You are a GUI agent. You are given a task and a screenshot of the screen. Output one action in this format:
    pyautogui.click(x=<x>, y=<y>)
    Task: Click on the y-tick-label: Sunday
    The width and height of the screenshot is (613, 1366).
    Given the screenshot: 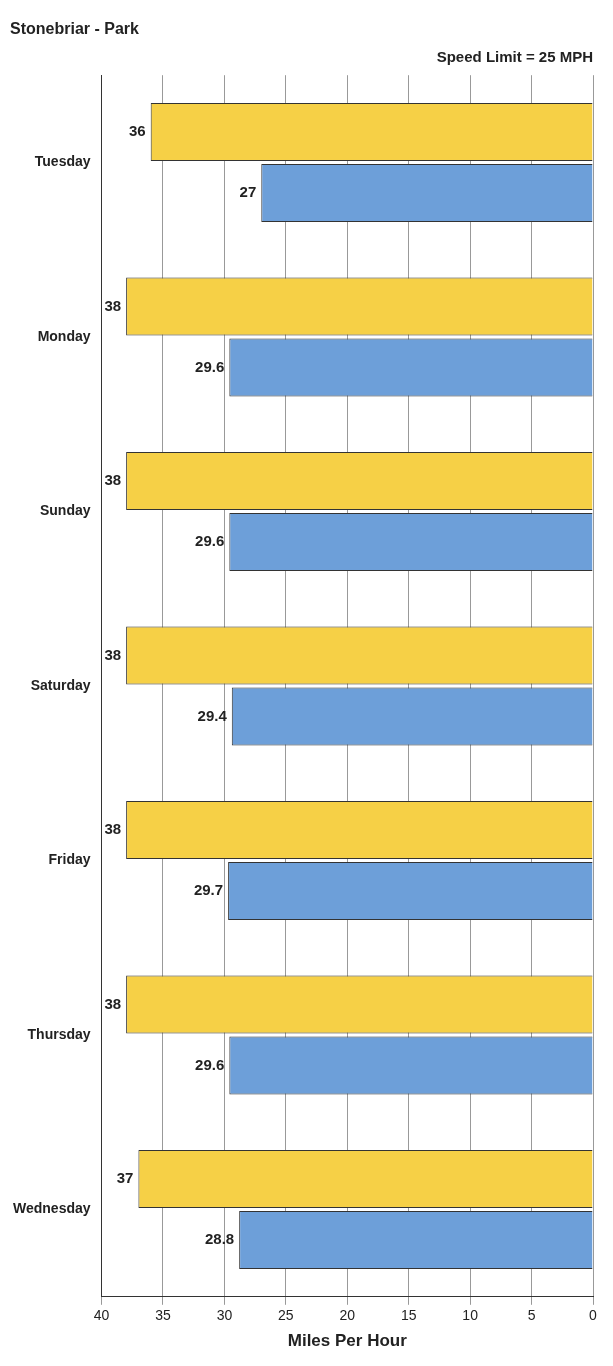 What is the action you would take?
    pyautogui.click(x=65, y=510)
    